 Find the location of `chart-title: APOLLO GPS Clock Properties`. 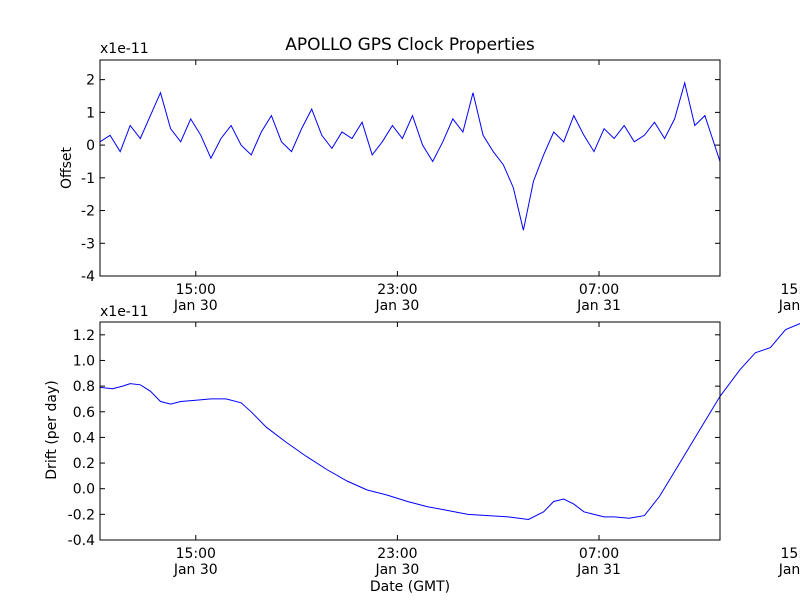

chart-title: APOLLO GPS Clock Properties is located at coordinates (410, 45).